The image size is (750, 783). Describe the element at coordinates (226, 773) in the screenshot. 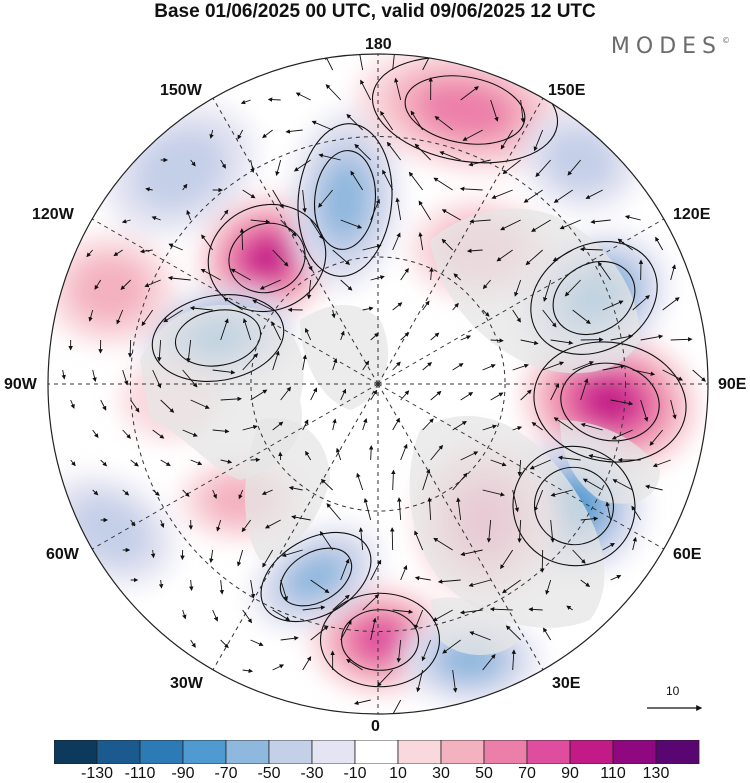

I see `colorbar-tick-label: -70` at that location.